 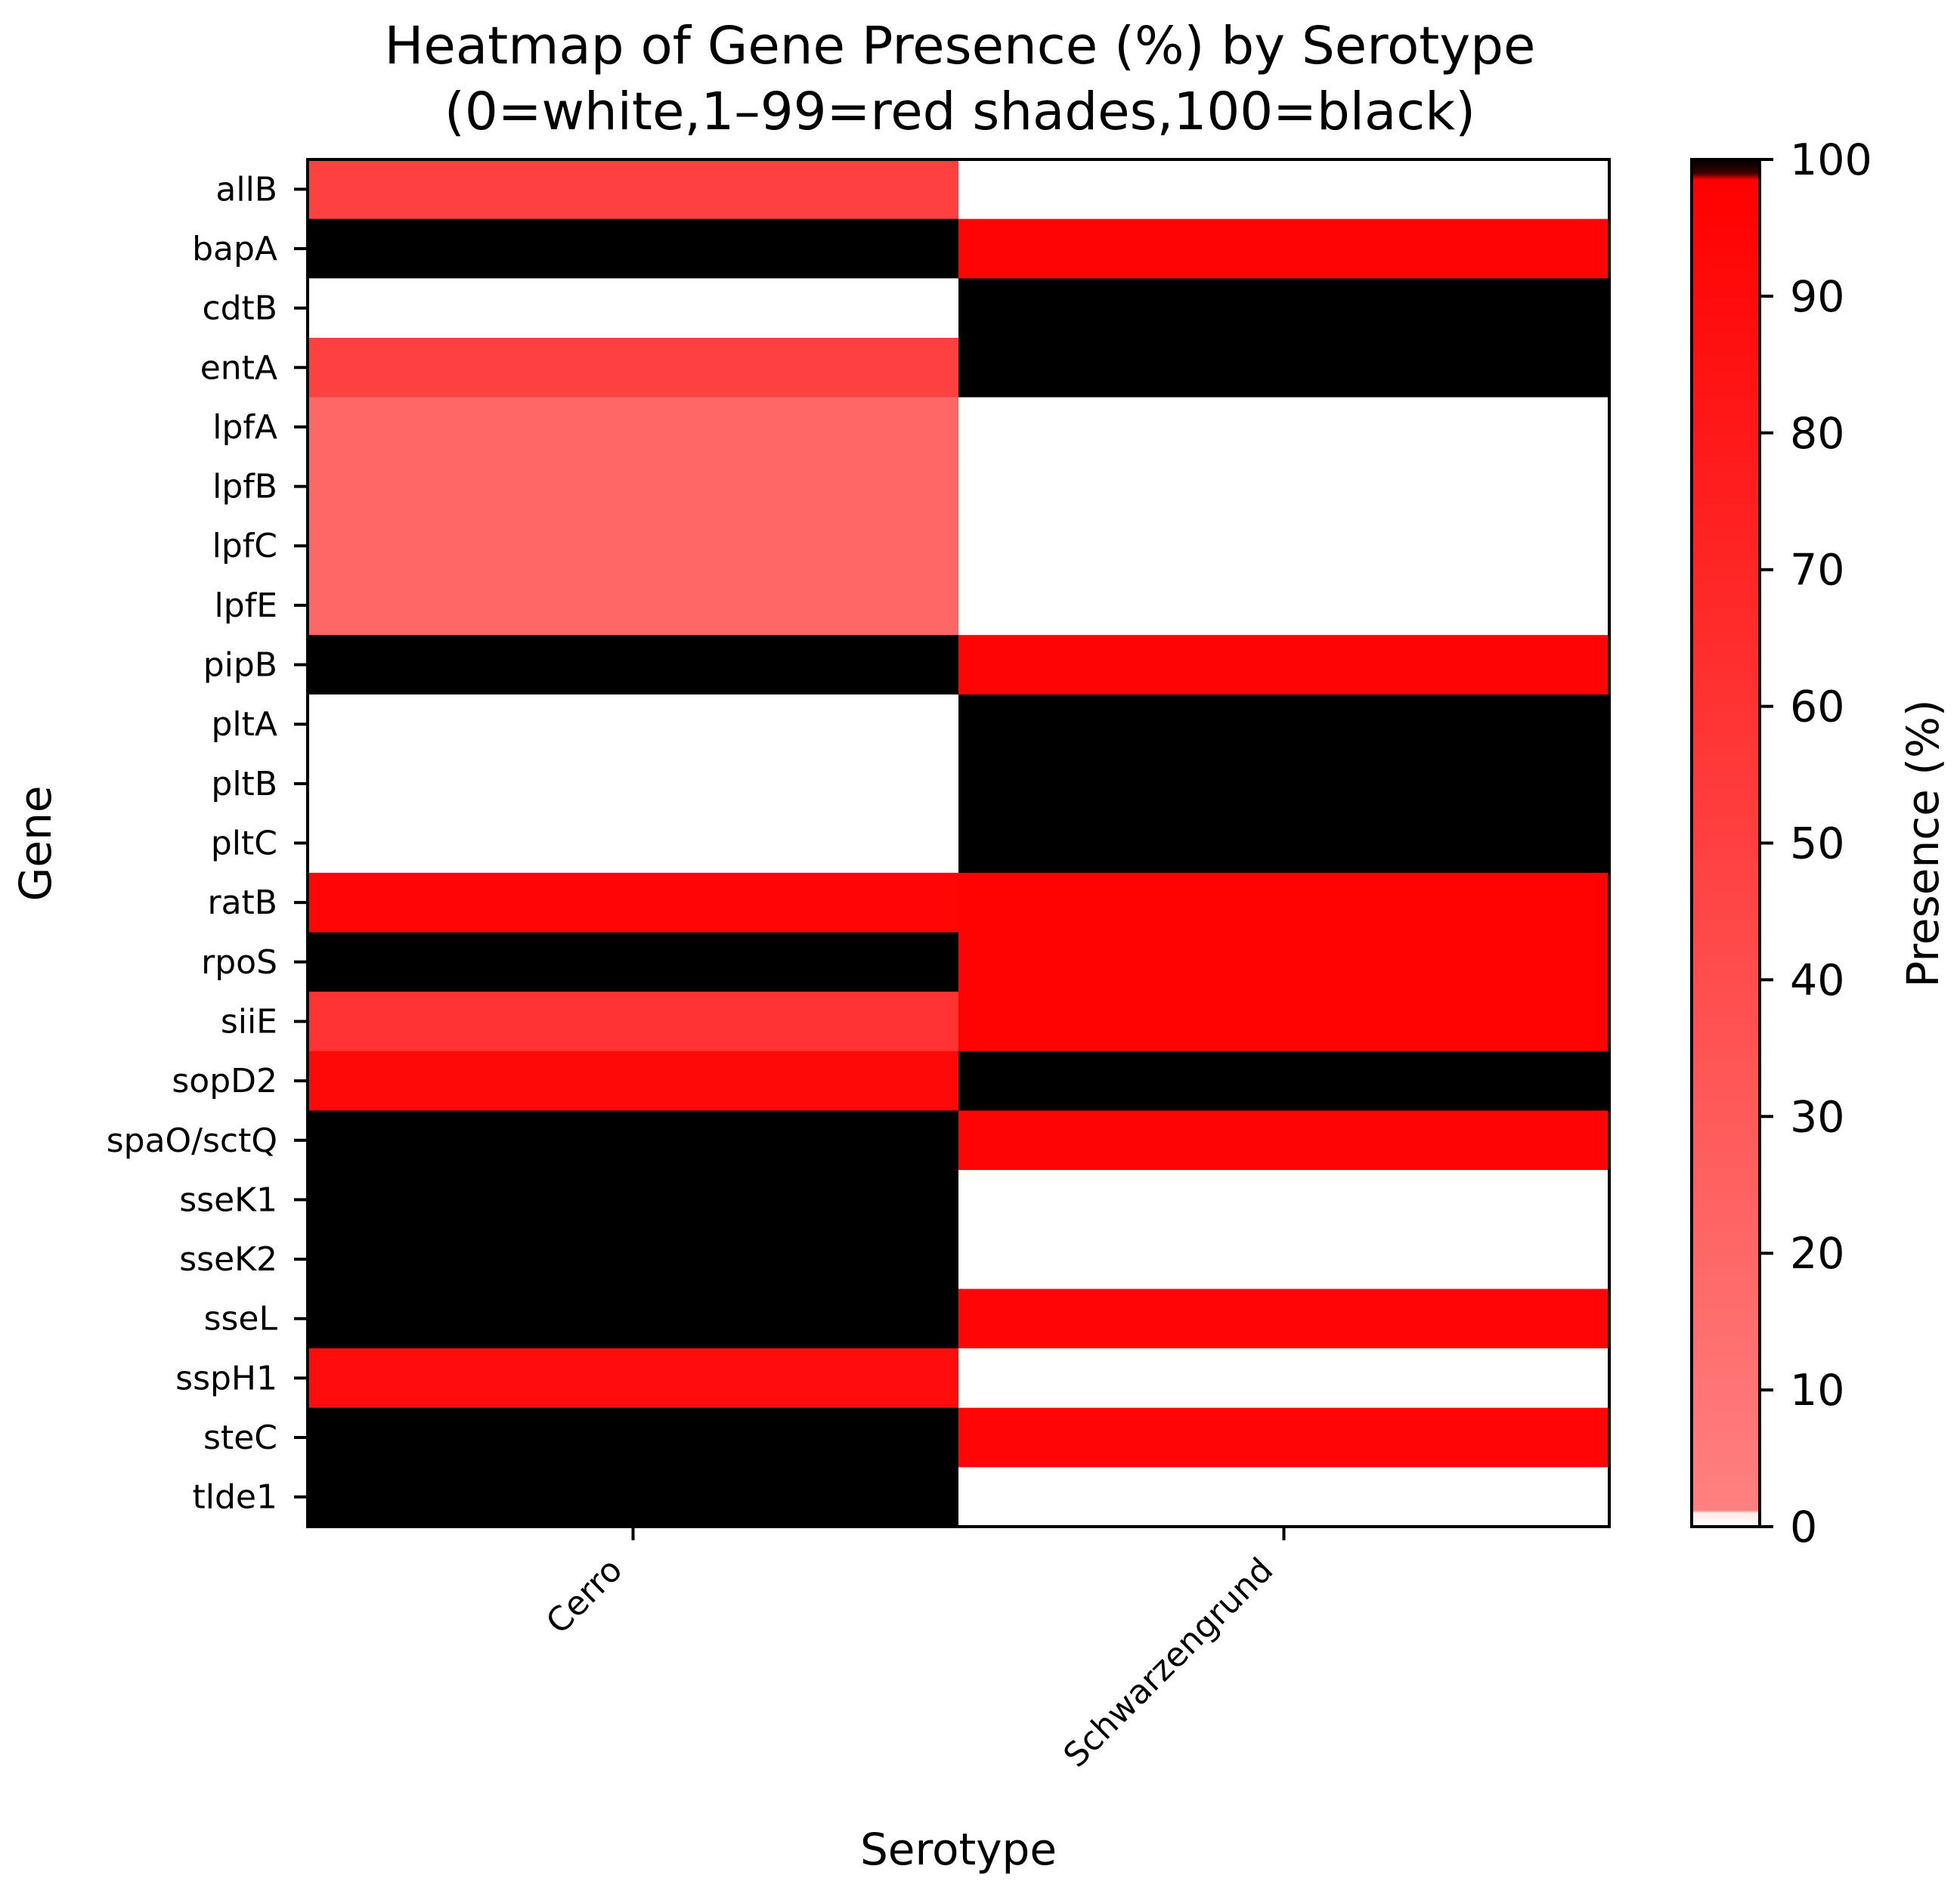 What do you see at coordinates (243, 903) in the screenshot?
I see `y-tick-label: ratB` at bounding box center [243, 903].